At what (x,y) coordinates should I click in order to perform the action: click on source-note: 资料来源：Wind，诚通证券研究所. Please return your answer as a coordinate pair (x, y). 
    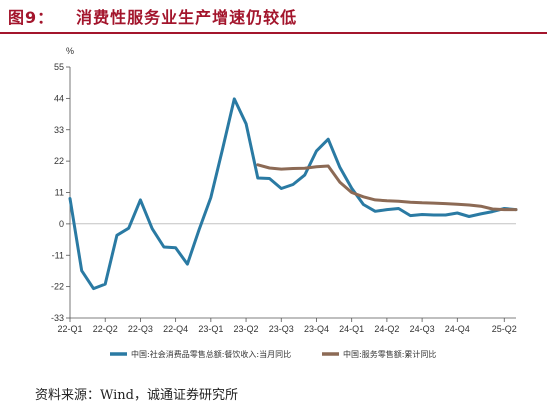
    Looking at the image, I should click on (136, 395).